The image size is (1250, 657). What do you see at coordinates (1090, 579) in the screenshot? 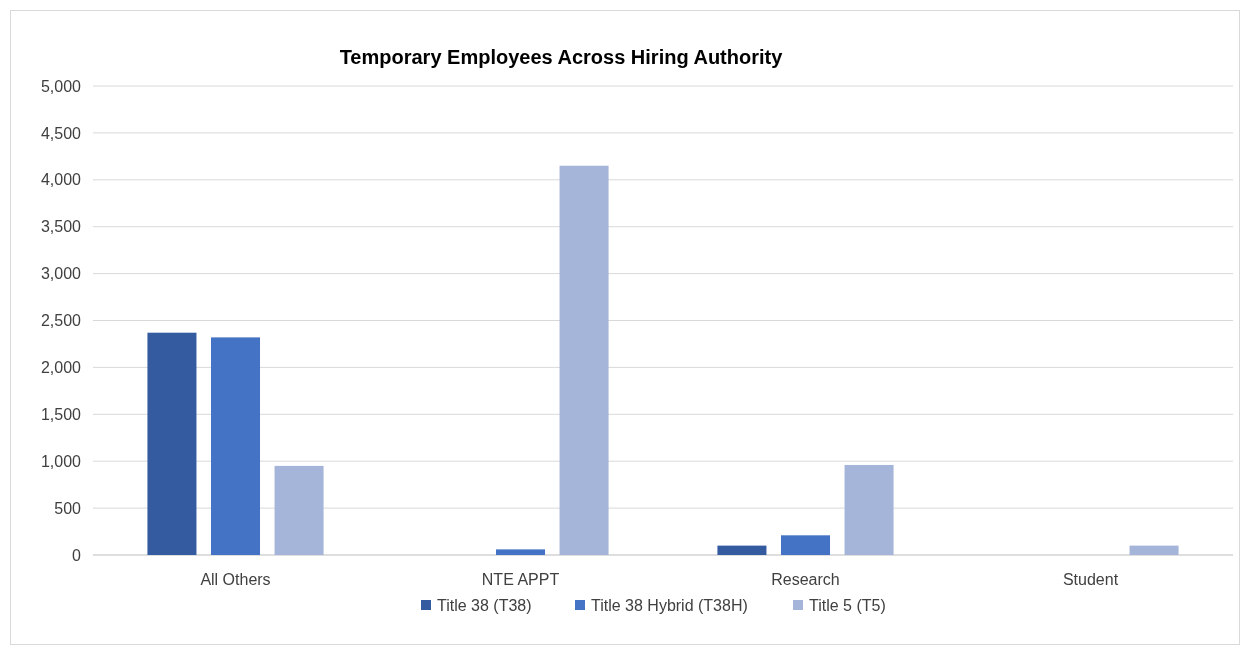
I see `x-tick-label: Student` at bounding box center [1090, 579].